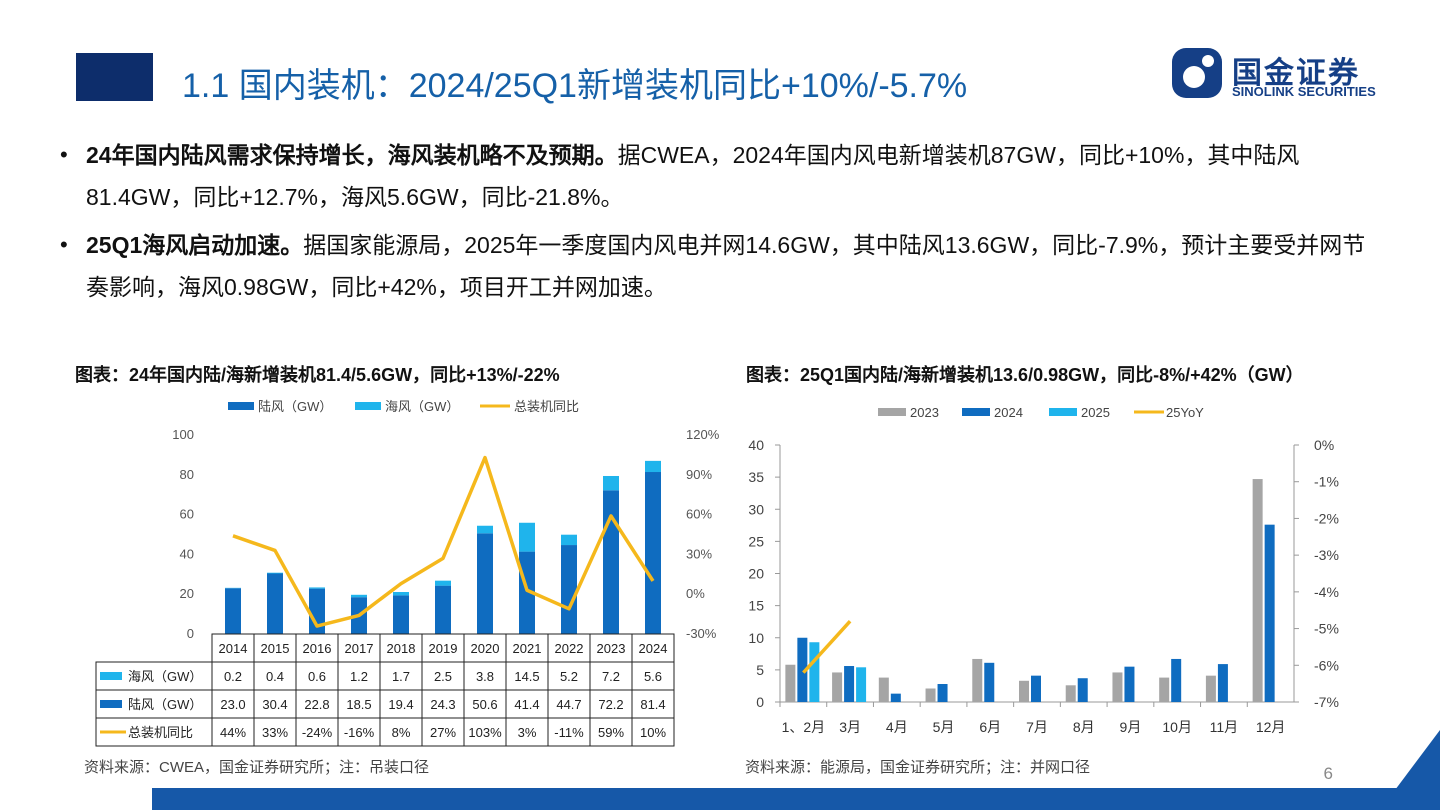 The height and width of the screenshot is (810, 1440). What do you see at coordinates (160, 732) in the screenshot?
I see `table-row-label: 总装机同比` at bounding box center [160, 732].